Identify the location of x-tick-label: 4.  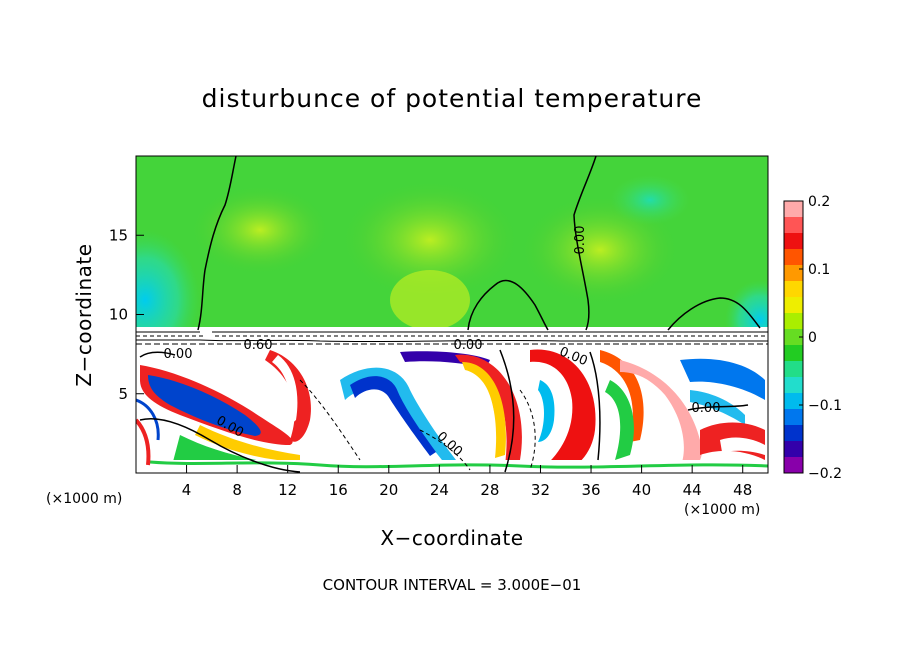
(187, 490).